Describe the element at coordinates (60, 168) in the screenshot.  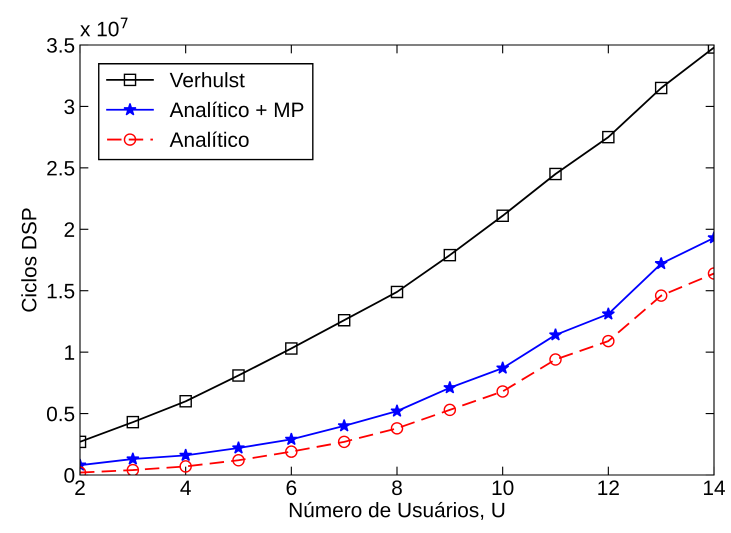
I see `y-tick-label: 2.5` at that location.